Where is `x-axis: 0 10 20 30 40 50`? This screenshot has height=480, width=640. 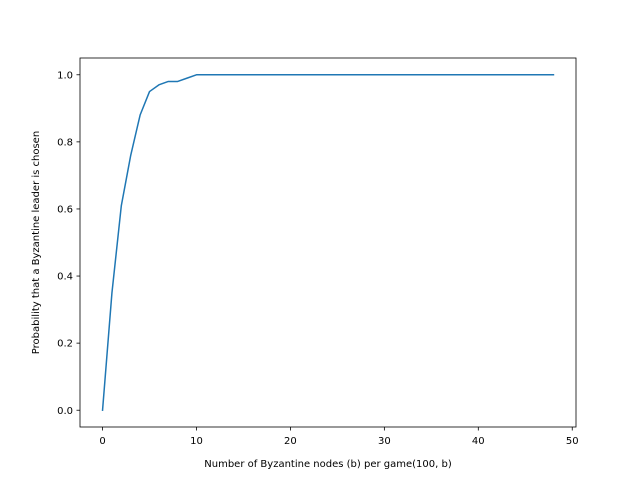 x-axis: 0 10 20 30 40 50 is located at coordinates (339, 437).